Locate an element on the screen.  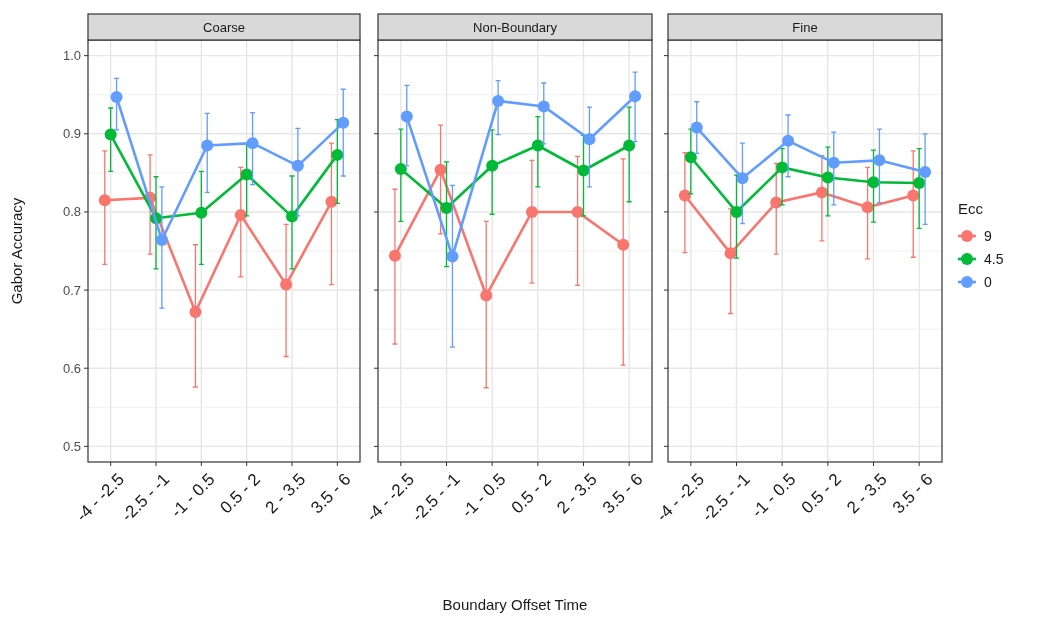
chart-title: Fine is located at coordinates (805, 27).